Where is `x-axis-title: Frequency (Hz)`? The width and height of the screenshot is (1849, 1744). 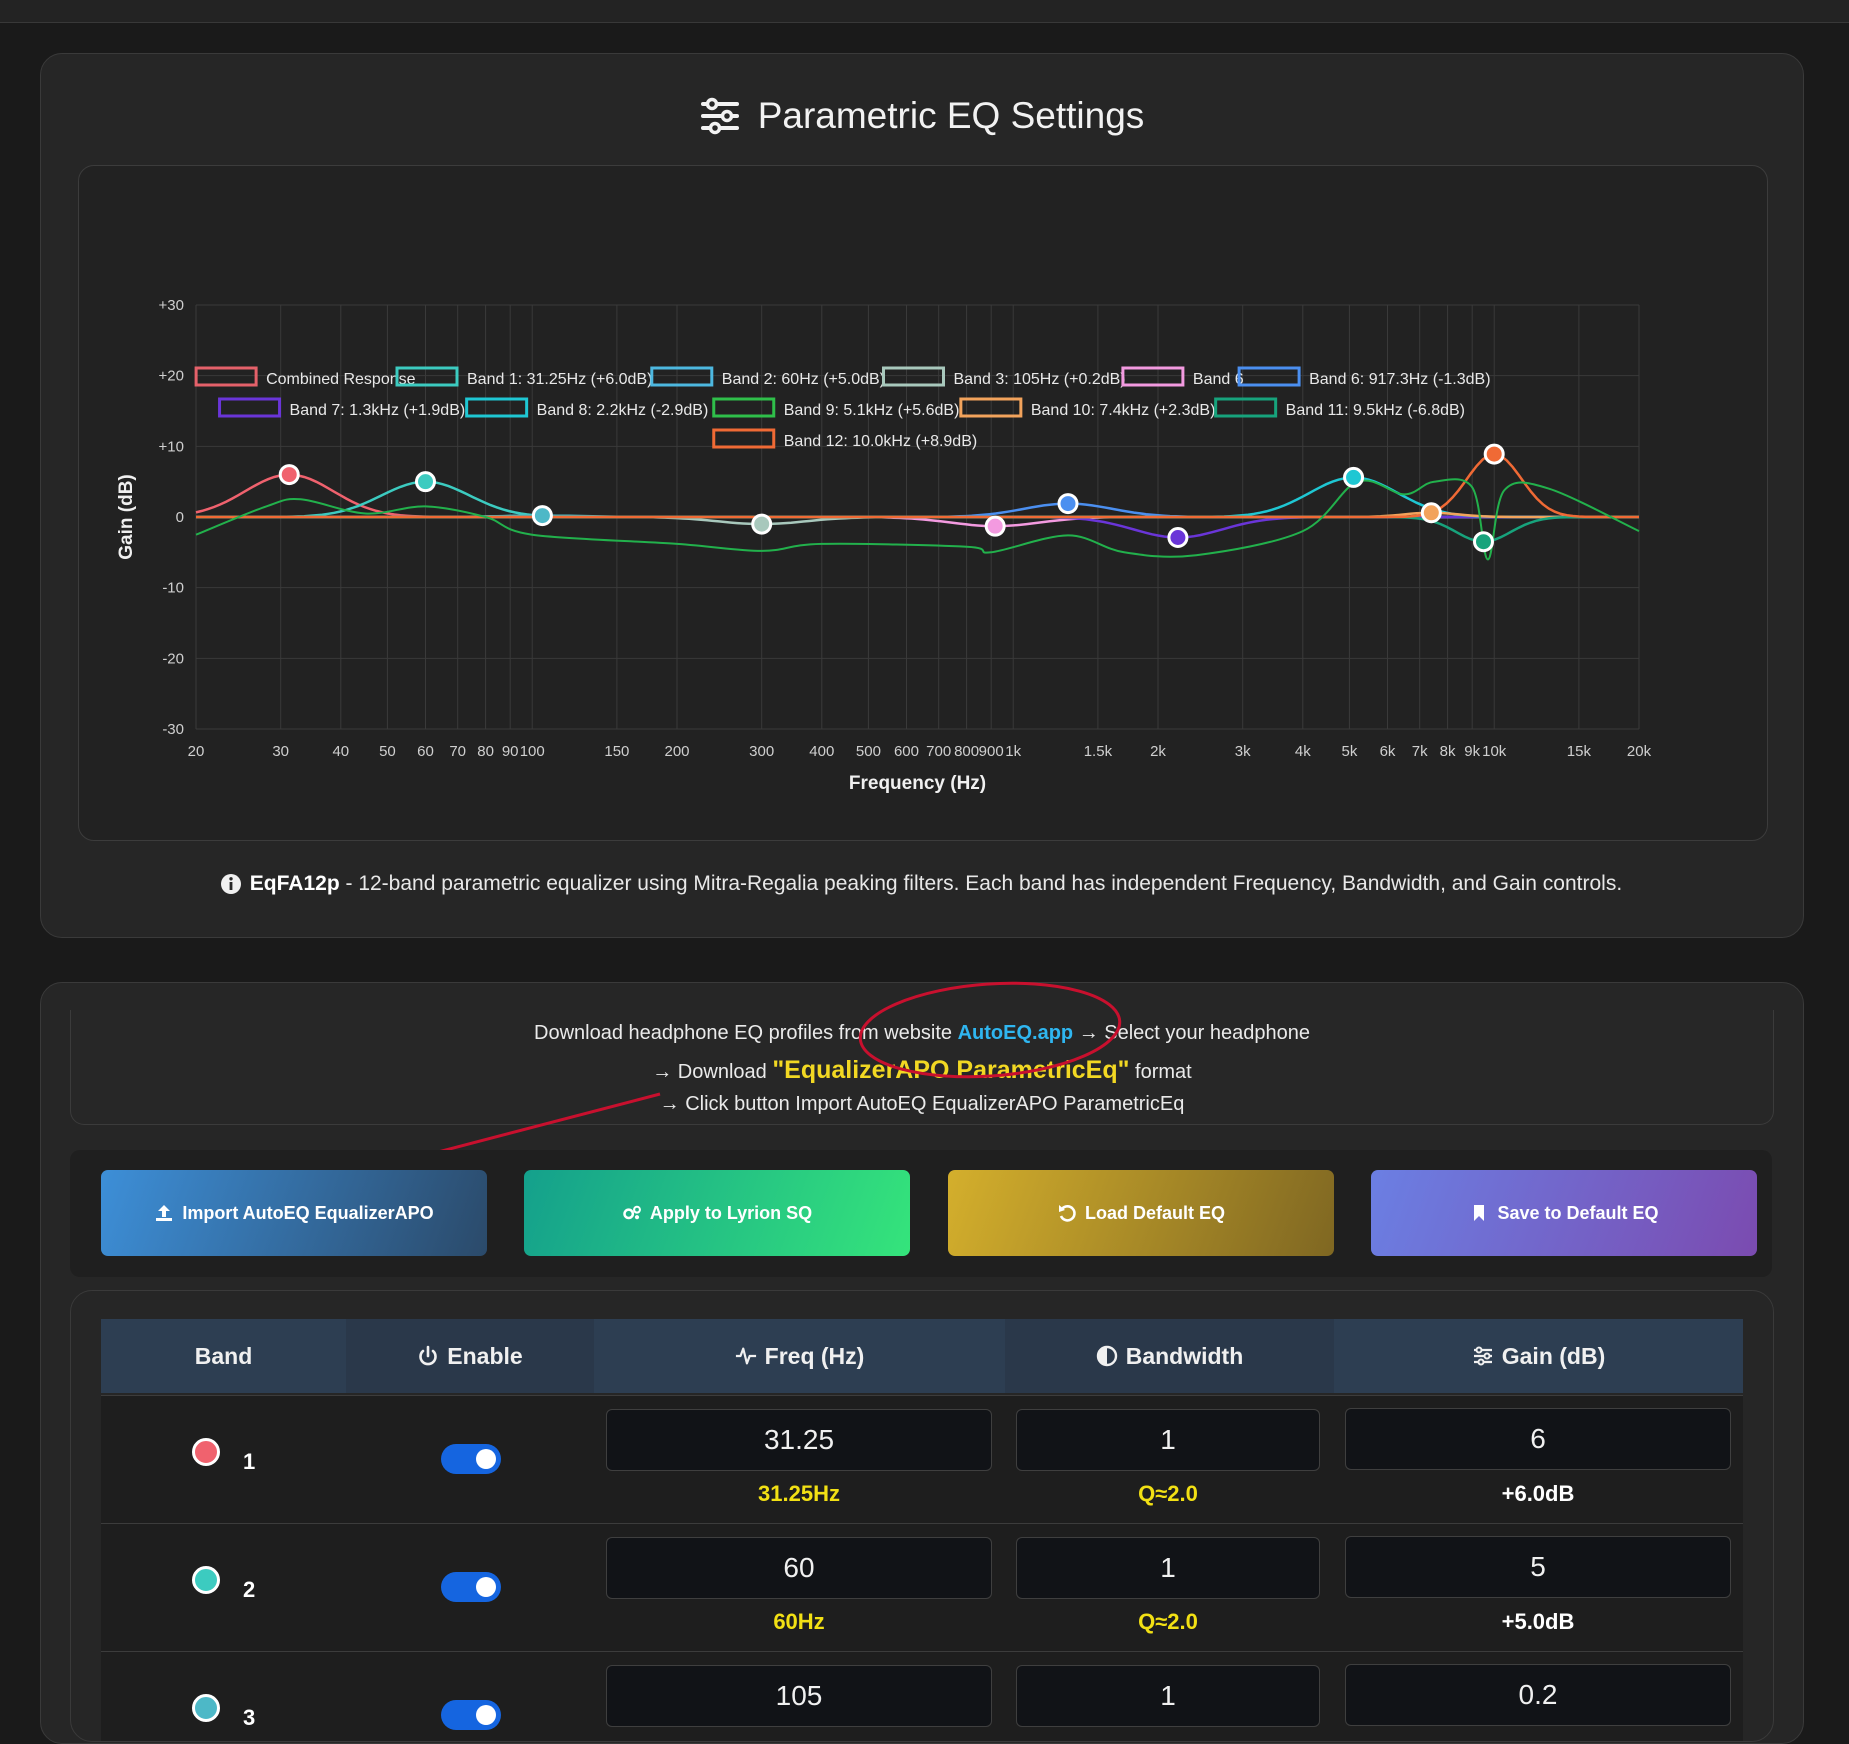
x-axis-title: Frequency (Hz) is located at coordinates (917, 783).